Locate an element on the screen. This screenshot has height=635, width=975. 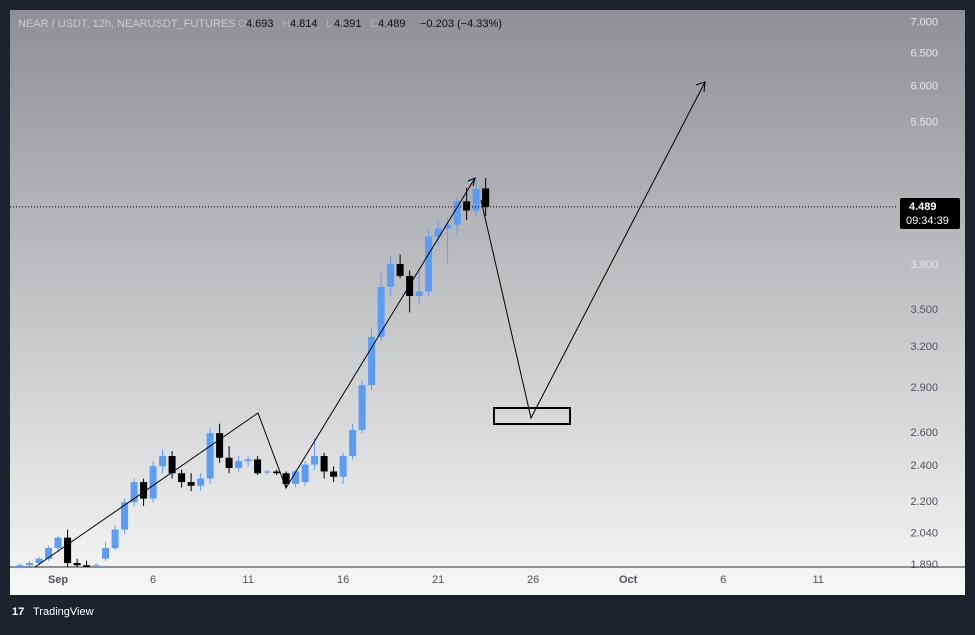
x-tick-label: Oct is located at coordinates (628, 580).